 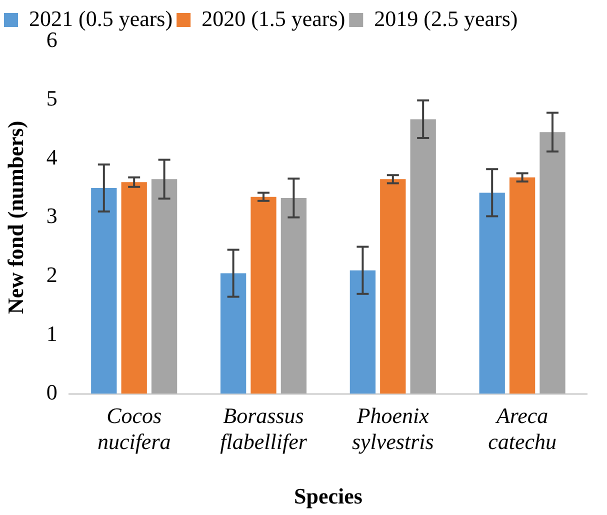 I want to click on x-axis-title: Species, so click(x=328, y=495).